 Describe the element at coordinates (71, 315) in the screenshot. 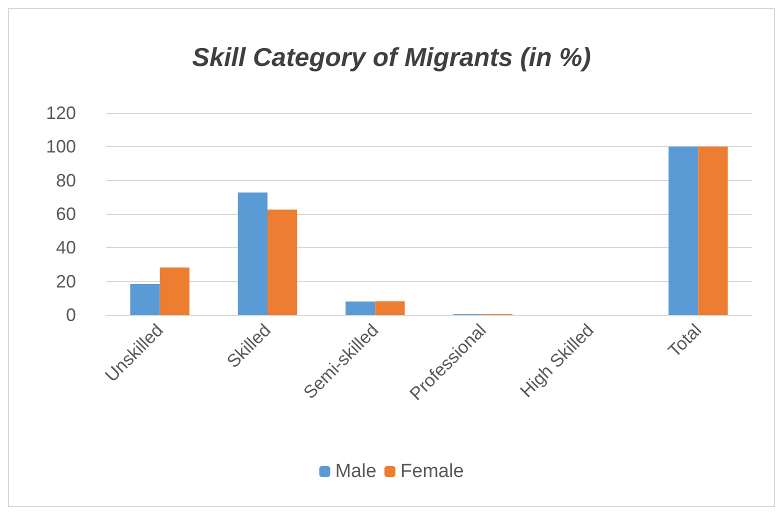

I see `y-tick-label: 0` at that location.